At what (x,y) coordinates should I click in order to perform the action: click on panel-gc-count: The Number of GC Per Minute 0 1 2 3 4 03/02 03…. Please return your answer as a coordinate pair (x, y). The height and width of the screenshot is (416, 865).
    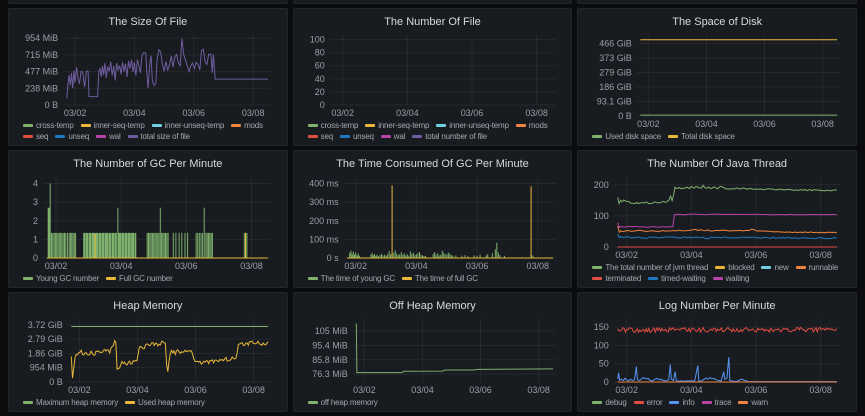
    Looking at the image, I should click on (148, 219).